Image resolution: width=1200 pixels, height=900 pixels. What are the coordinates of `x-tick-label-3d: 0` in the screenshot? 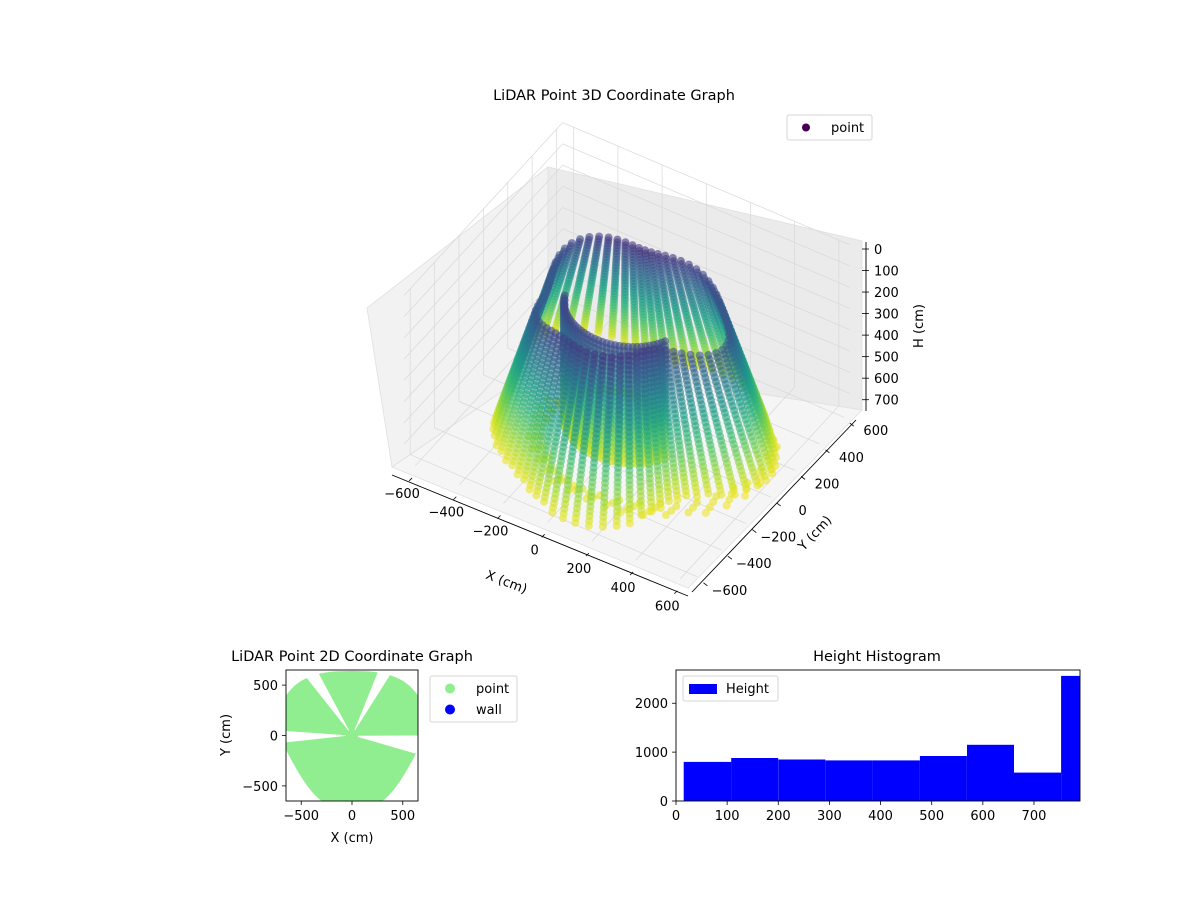 It's located at (535, 550).